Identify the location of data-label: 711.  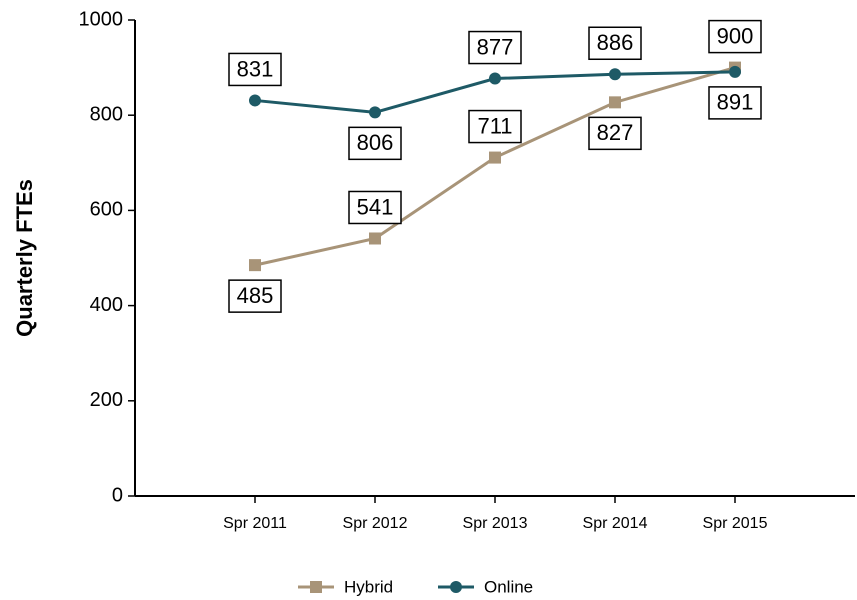
(494, 125).